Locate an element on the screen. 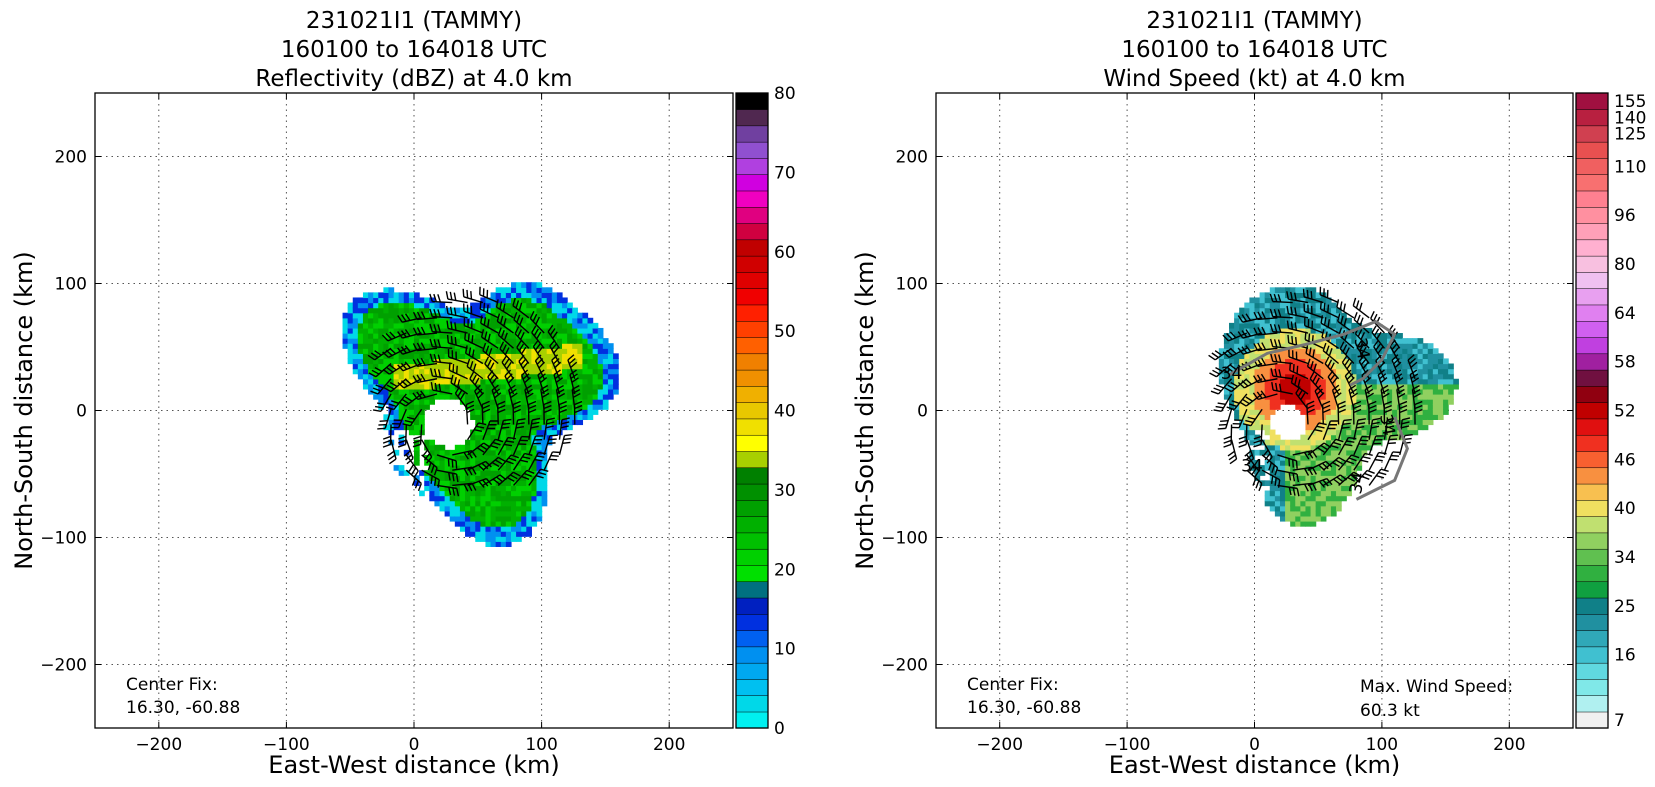  colorbar-frame is located at coordinates (752, 410).